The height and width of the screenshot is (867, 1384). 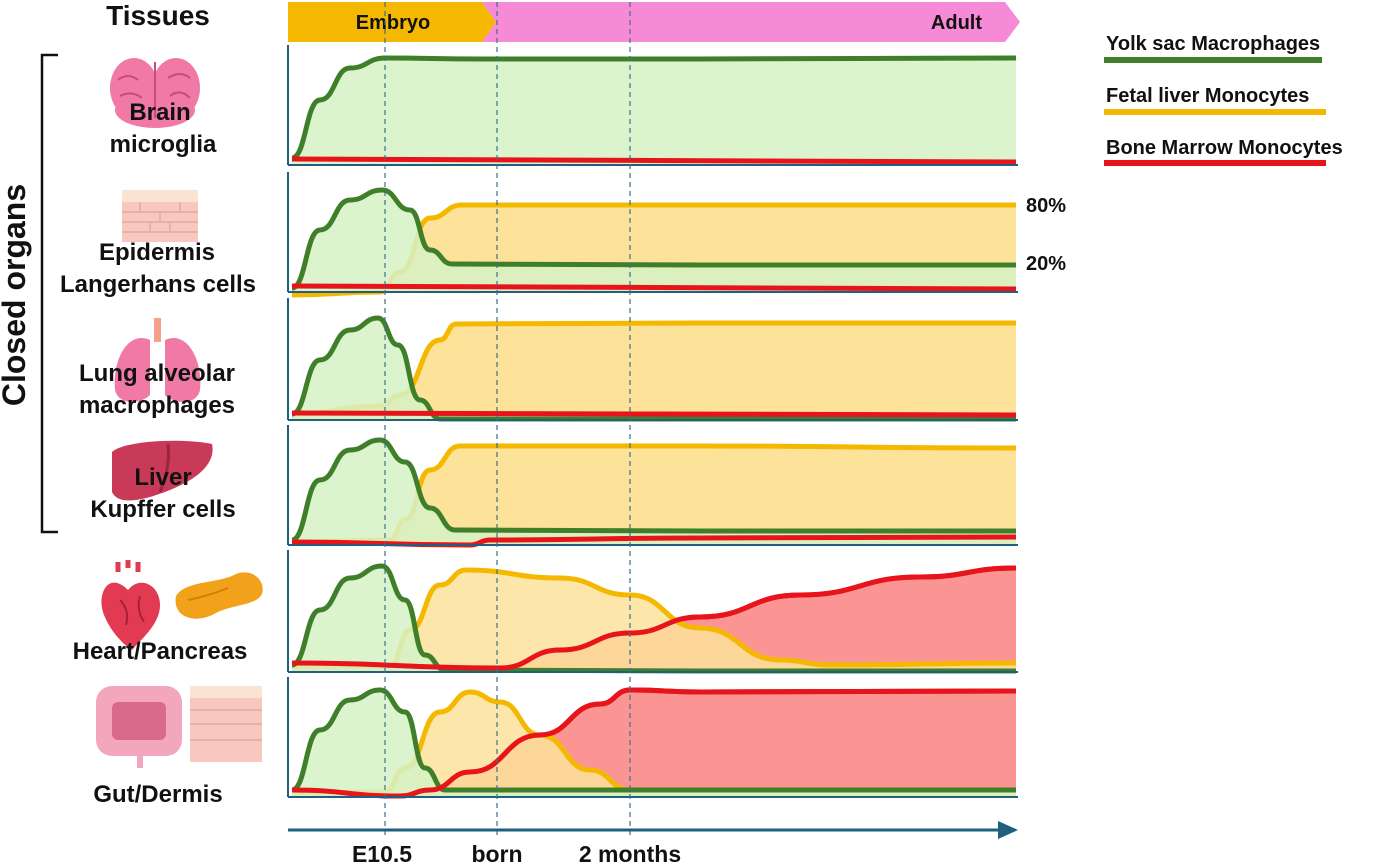 I want to click on phase-band: Embryo Adult, so click(x=654, y=22).